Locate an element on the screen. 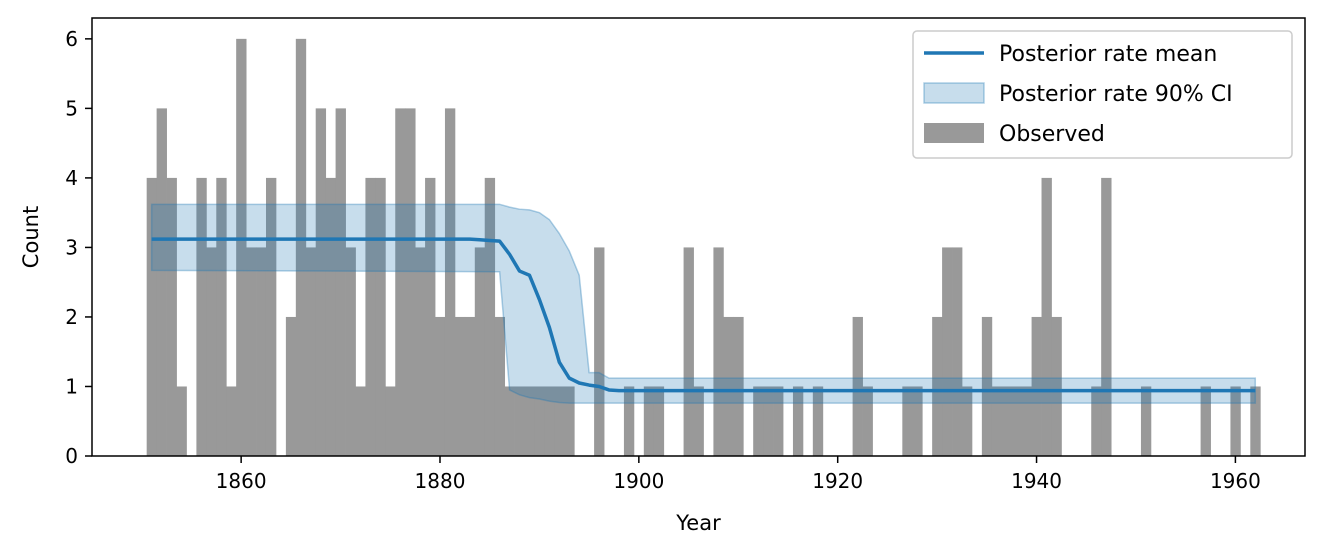 This screenshot has width=1324, height=556. legend-observed-label: Observed is located at coordinates (1052, 134).